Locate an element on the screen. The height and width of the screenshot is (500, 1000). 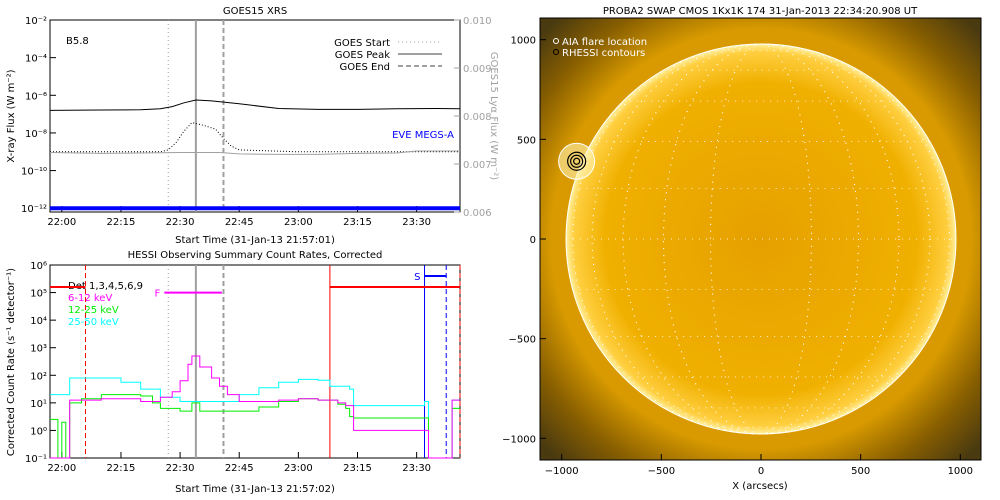
y-tick-label: −500 is located at coordinates (522, 340).